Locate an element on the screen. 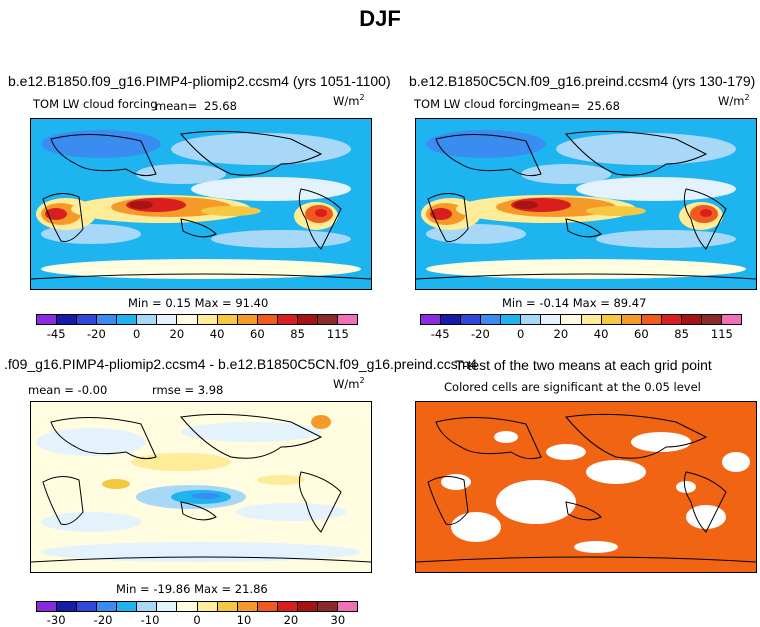 The height and width of the screenshot is (627, 760). panel1-mean-value: 25.68 is located at coordinates (220, 106).